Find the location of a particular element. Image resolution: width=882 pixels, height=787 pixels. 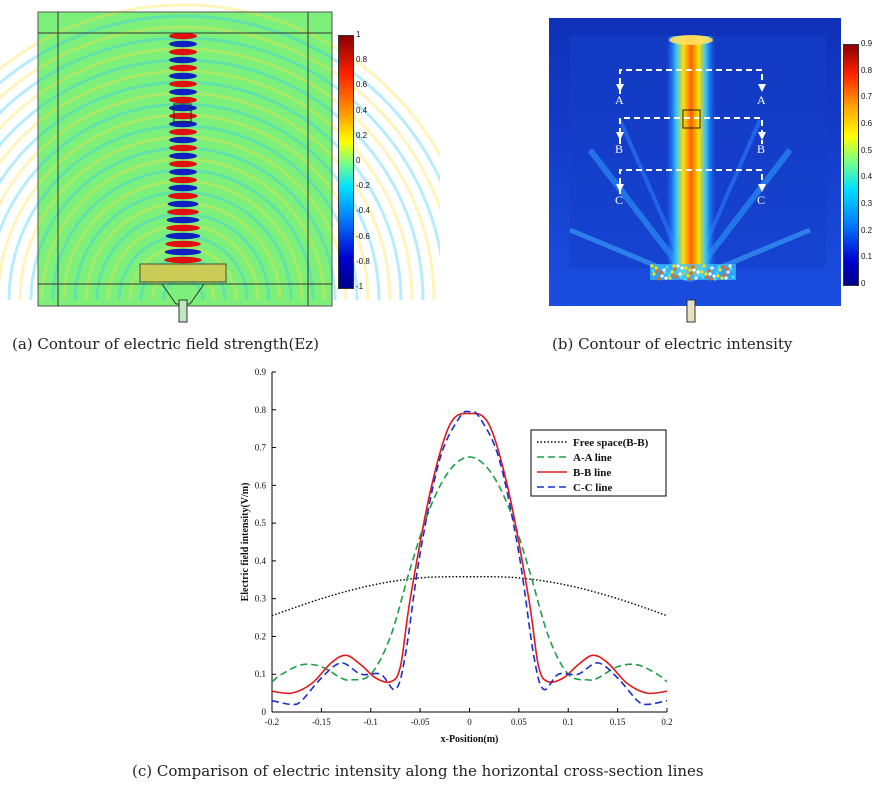

colorbar-tick-label: 0.9 is located at coordinates (867, 43).